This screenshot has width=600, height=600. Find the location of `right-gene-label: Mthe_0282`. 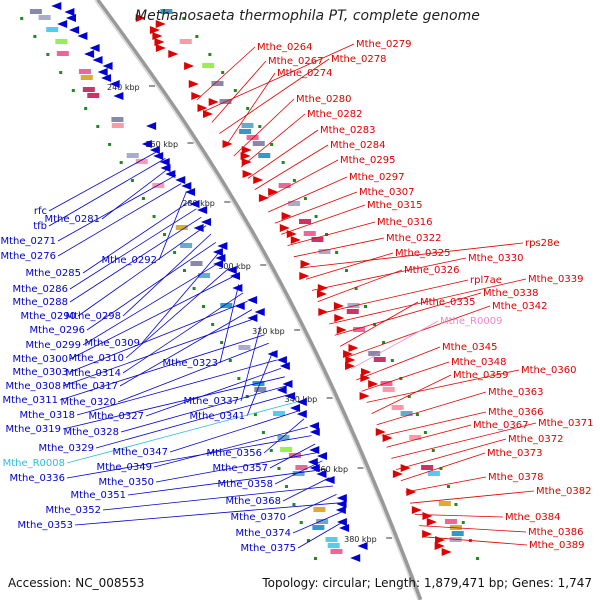

right-gene-label: Mthe_0282 is located at coordinates (335, 114).